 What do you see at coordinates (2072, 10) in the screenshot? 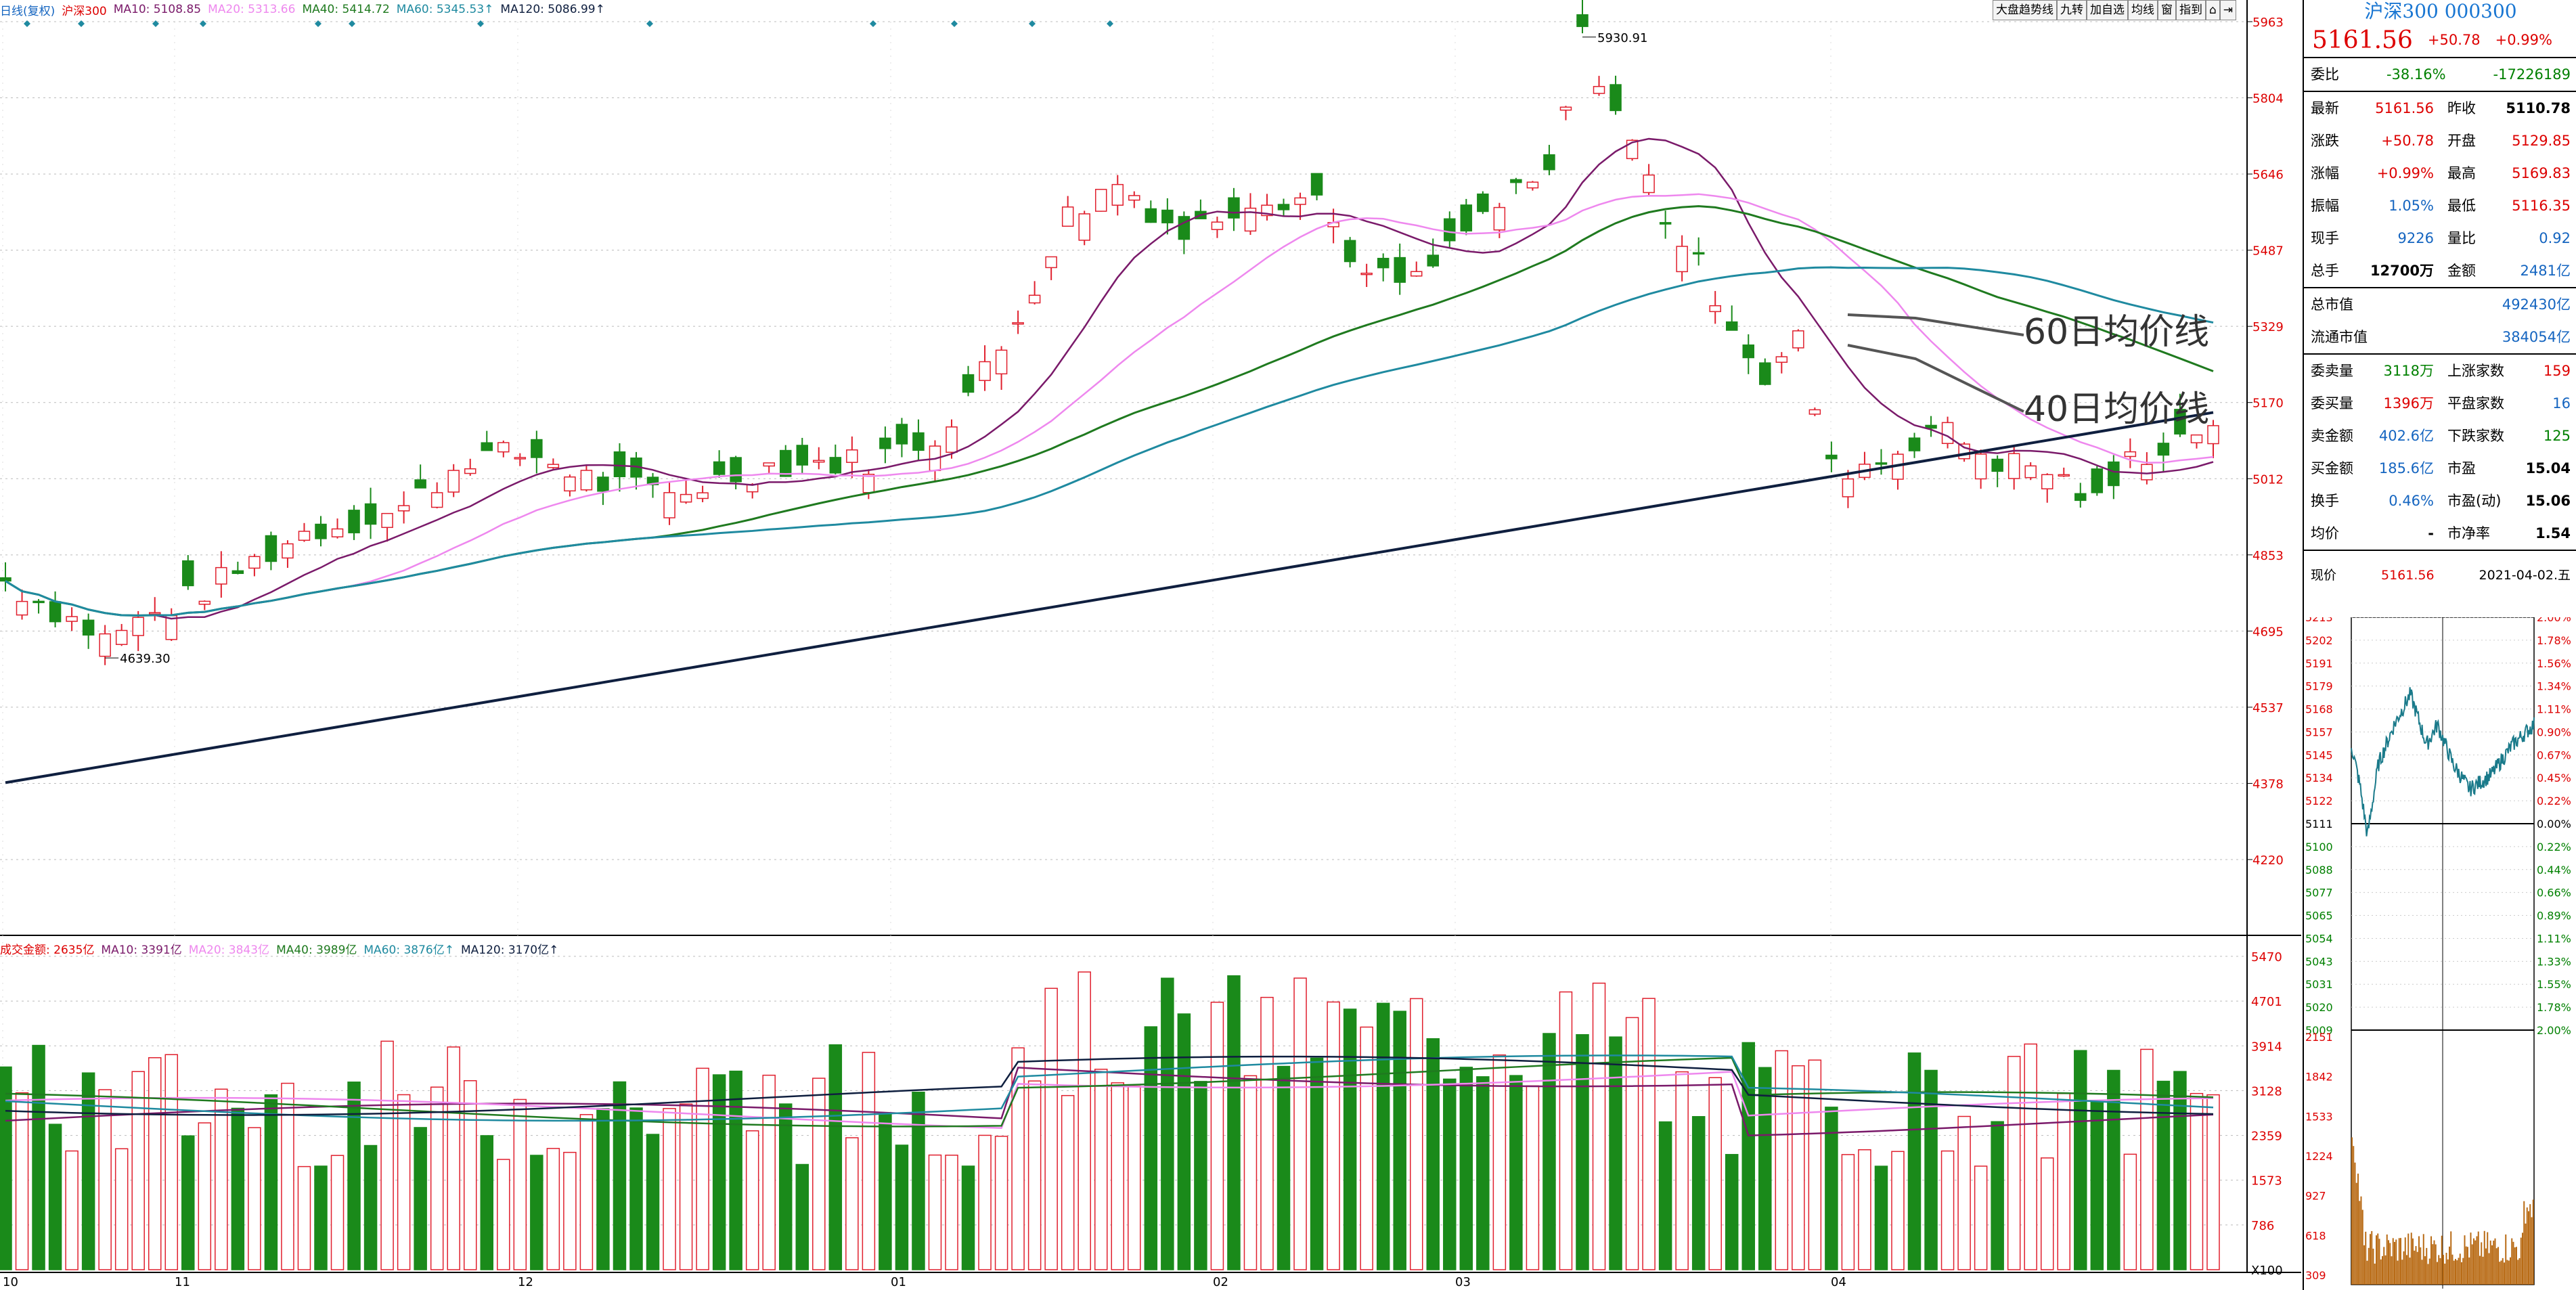
I see `nine-turn-button: 九转` at bounding box center [2072, 10].